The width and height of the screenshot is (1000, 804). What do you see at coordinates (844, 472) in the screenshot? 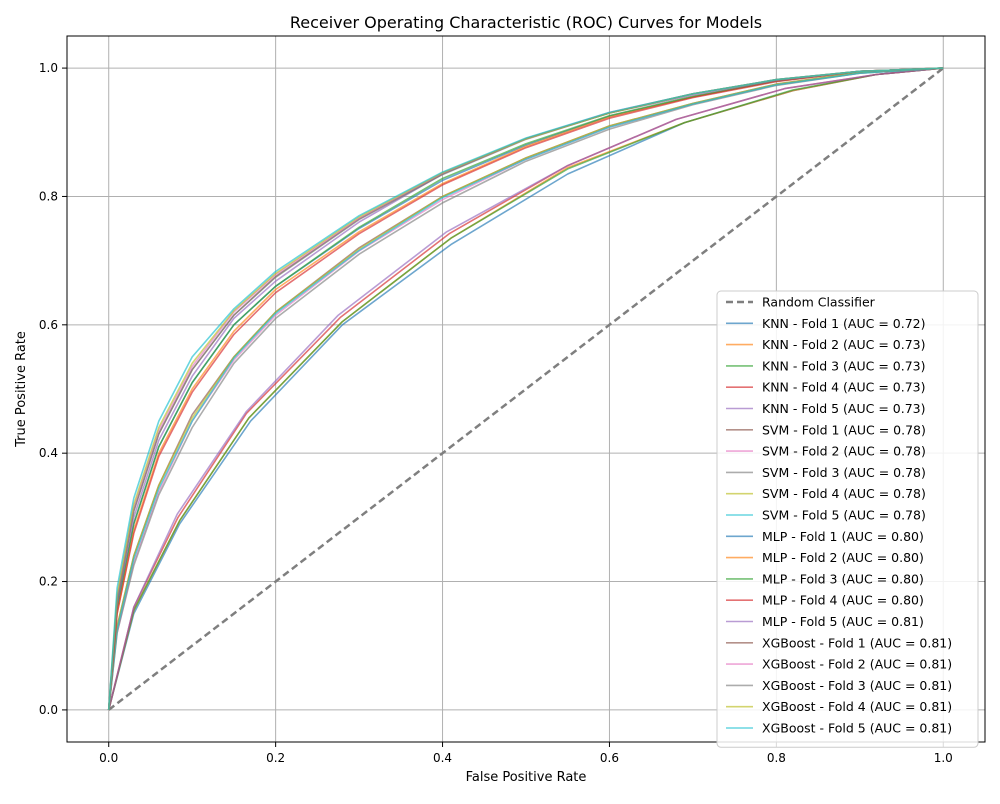
I see `legend-label: SVM - Fold 3 (AUC = 0.78)` at bounding box center [844, 472].